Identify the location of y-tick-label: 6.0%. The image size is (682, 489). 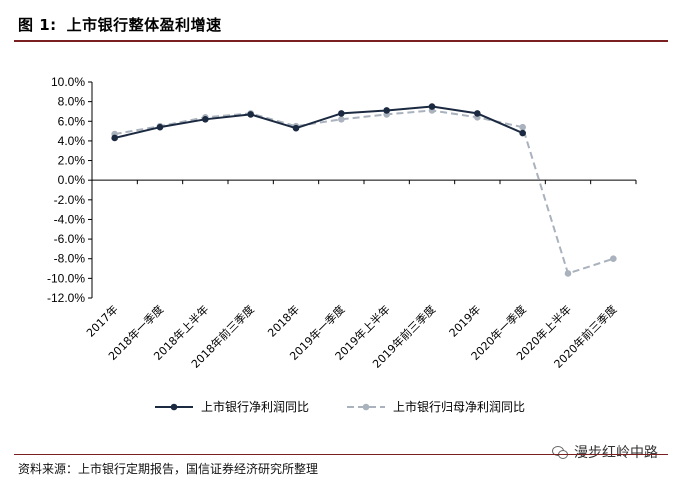
(72, 121).